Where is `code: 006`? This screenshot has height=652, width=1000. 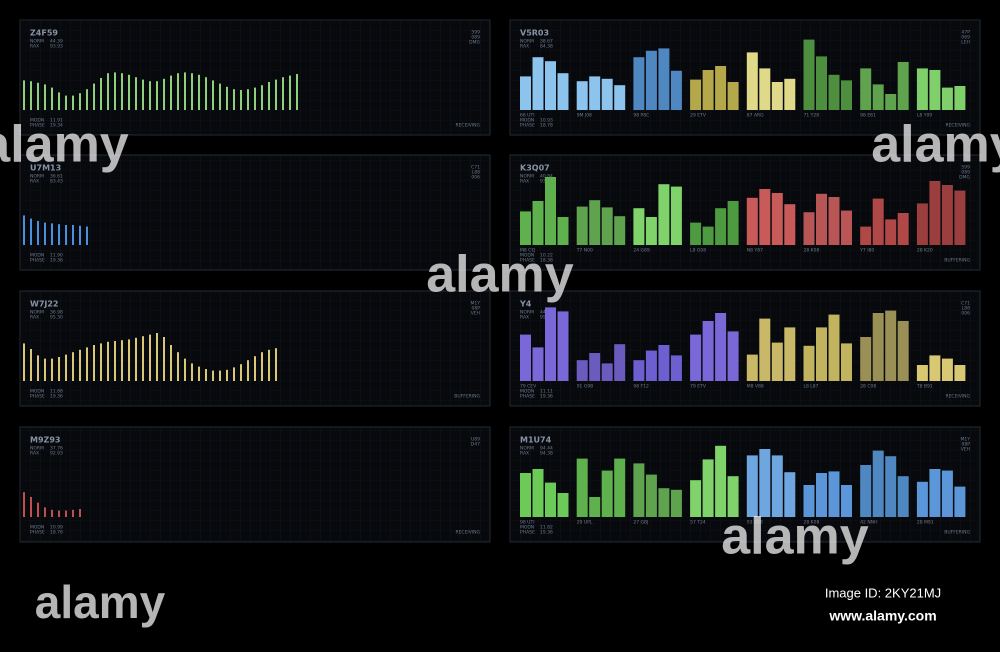
code: 006 is located at coordinates (475, 178).